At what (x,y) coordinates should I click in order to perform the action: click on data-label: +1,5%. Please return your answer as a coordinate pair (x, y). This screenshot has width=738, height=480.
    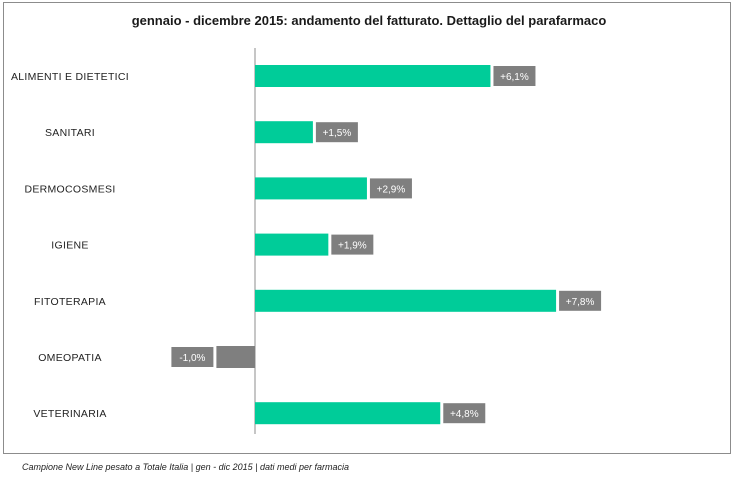
    Looking at the image, I should click on (337, 133).